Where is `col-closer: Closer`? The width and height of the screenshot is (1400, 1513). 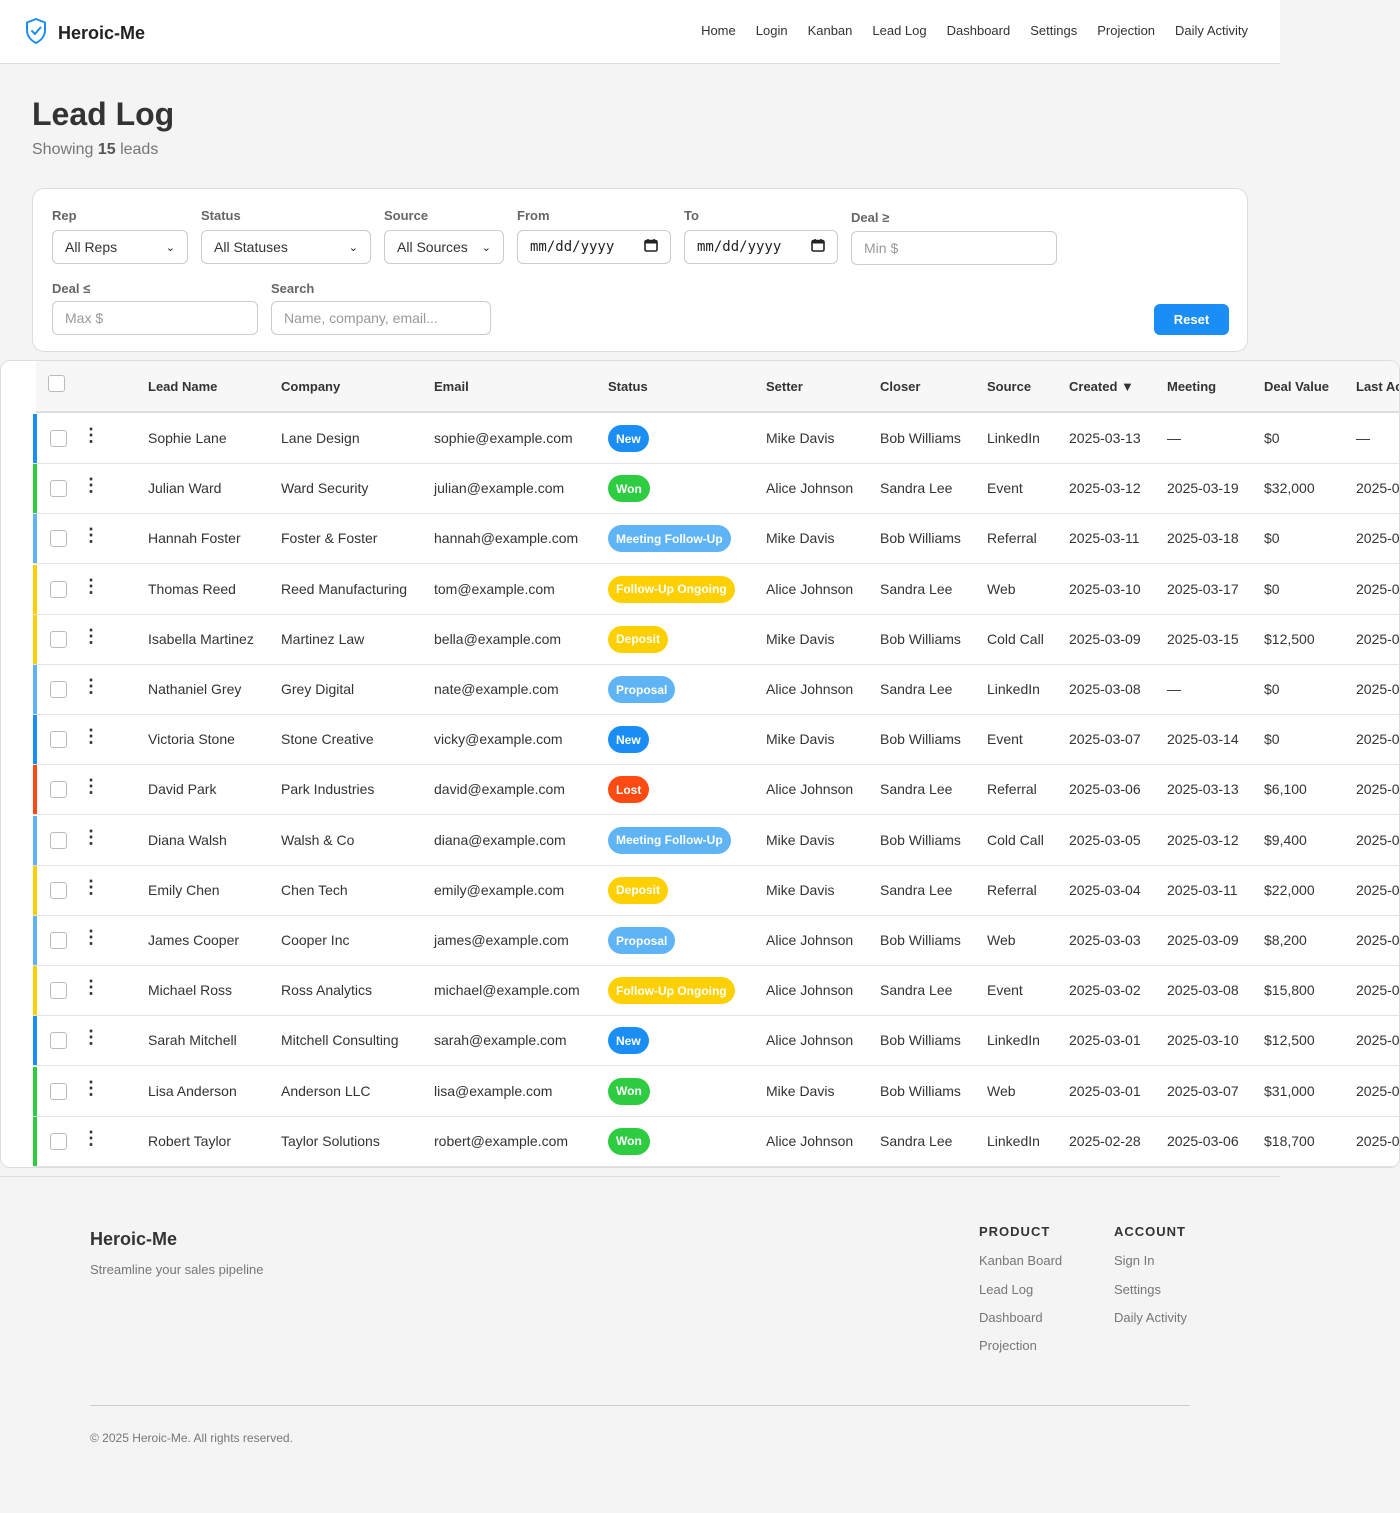 col-closer: Closer is located at coordinates (900, 386).